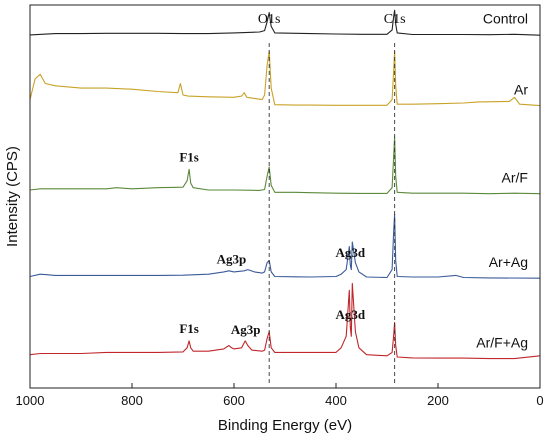 This screenshot has width=550, height=442. I want to click on annotation-ag3d-2: Ag3d, so click(350, 252).